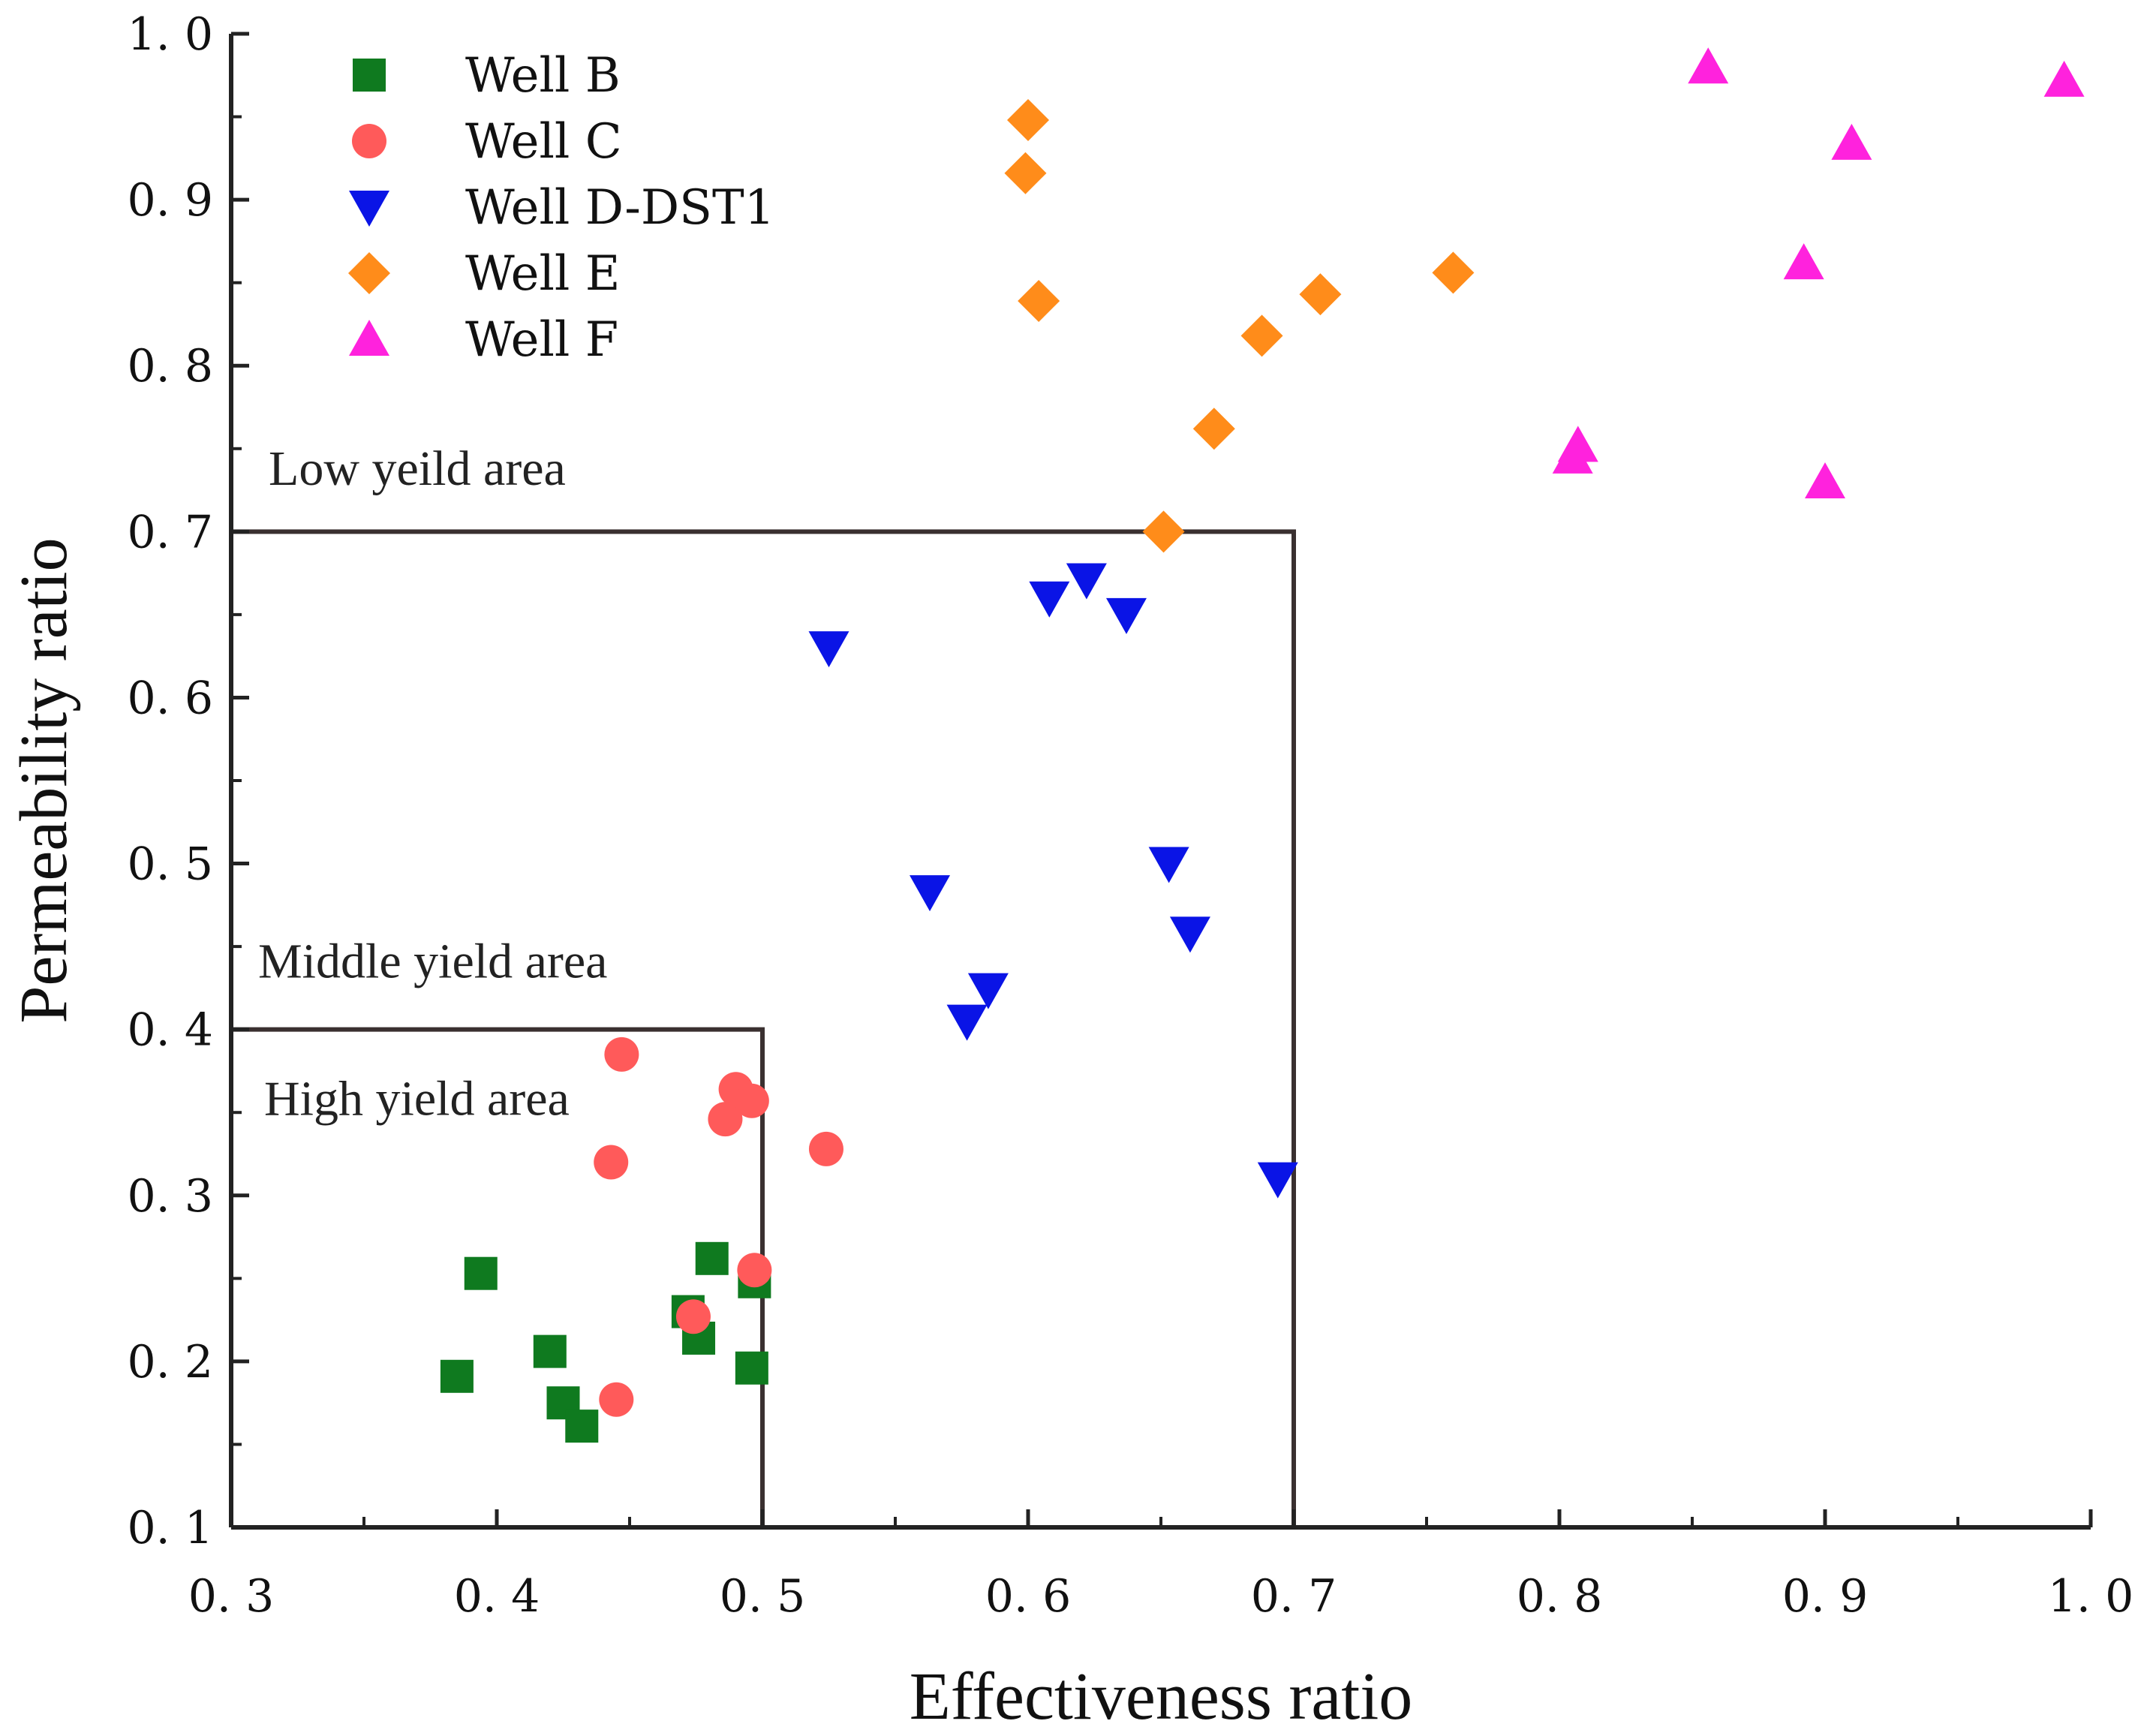  I want to click on y-tick-label: 0. 9, so click(171, 201).